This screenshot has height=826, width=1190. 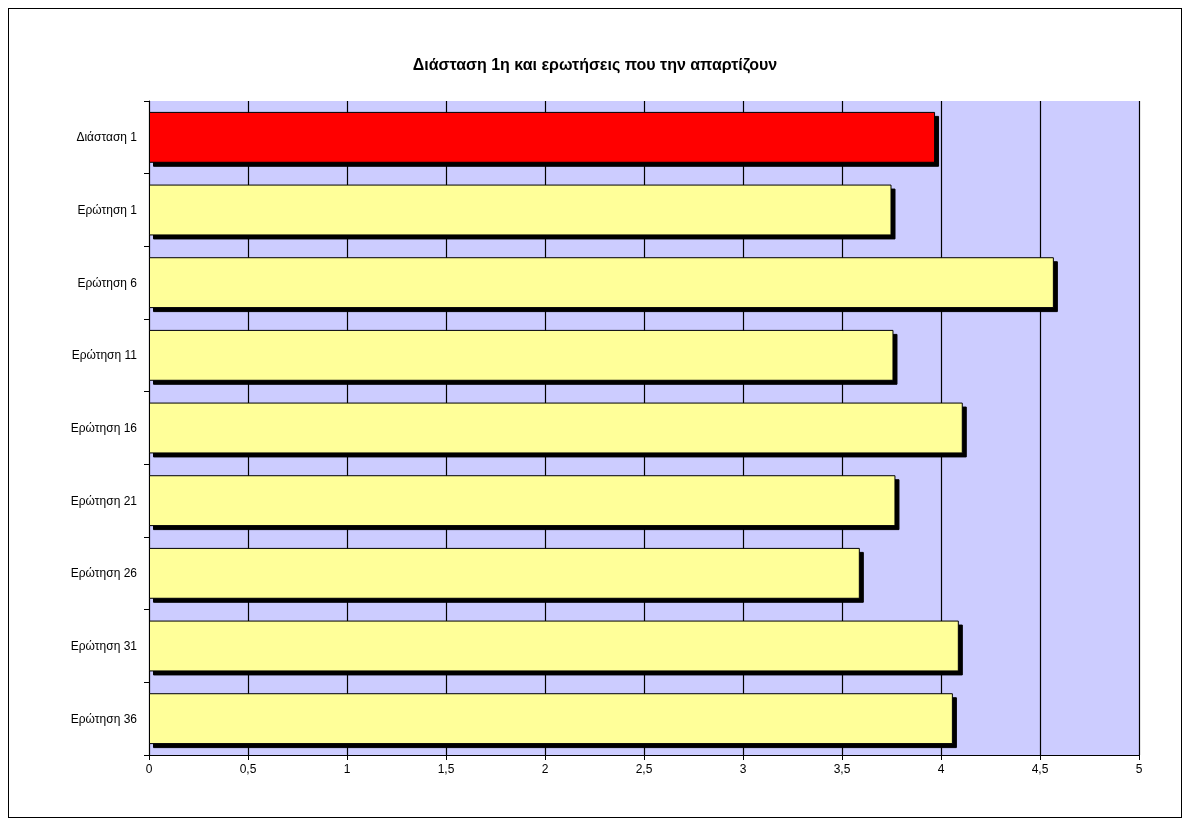 What do you see at coordinates (595, 64) in the screenshot?
I see `chart-title: Διάσταση 1η και ερωτήσεις που την απαρτίζουν` at bounding box center [595, 64].